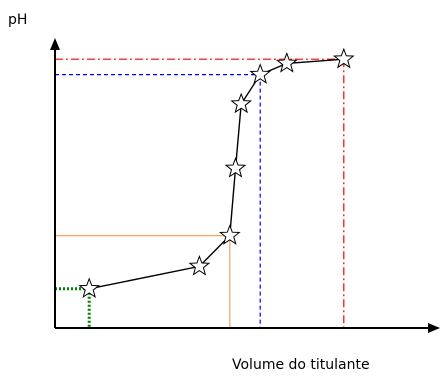  Describe the element at coordinates (301, 365) in the screenshot. I see `x-axis-label: Volume do titulante` at that location.